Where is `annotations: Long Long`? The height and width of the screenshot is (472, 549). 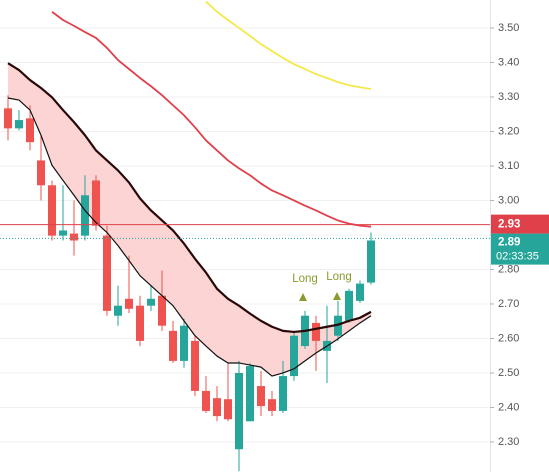 annotations: Long Long is located at coordinates (322, 286).